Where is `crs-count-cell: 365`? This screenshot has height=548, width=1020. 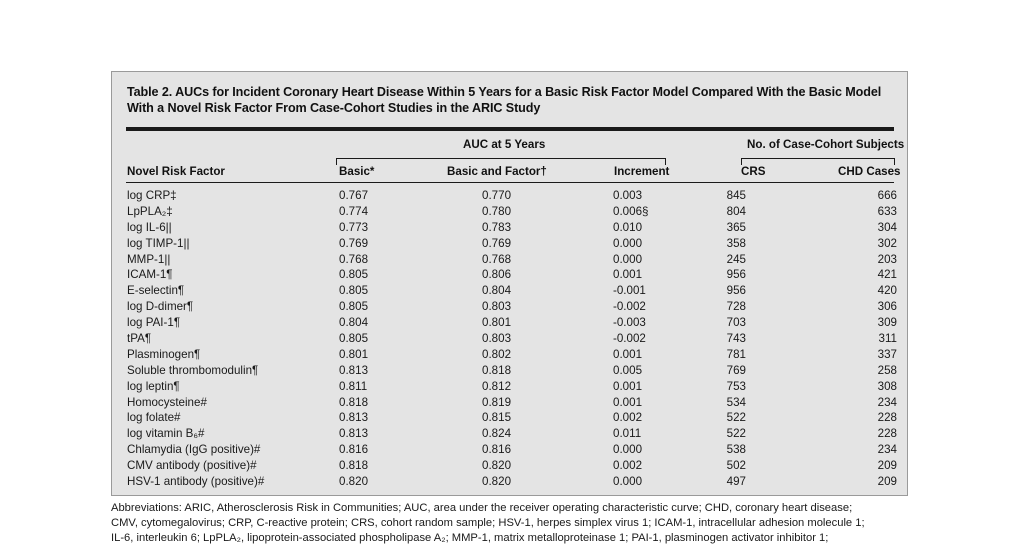
crs-count-cell: 365 is located at coordinates (736, 227).